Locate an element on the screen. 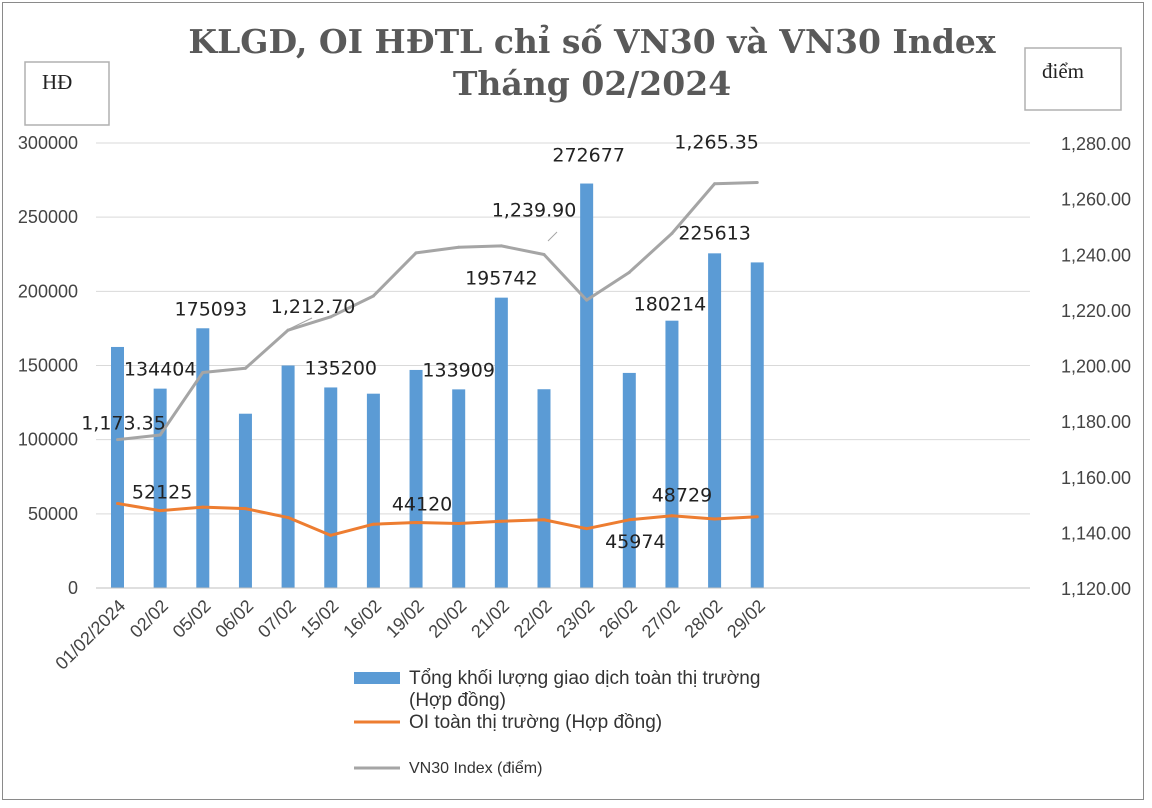 The height and width of the screenshot is (808, 1152). x-tick-label: 07/02 is located at coordinates (277, 619).